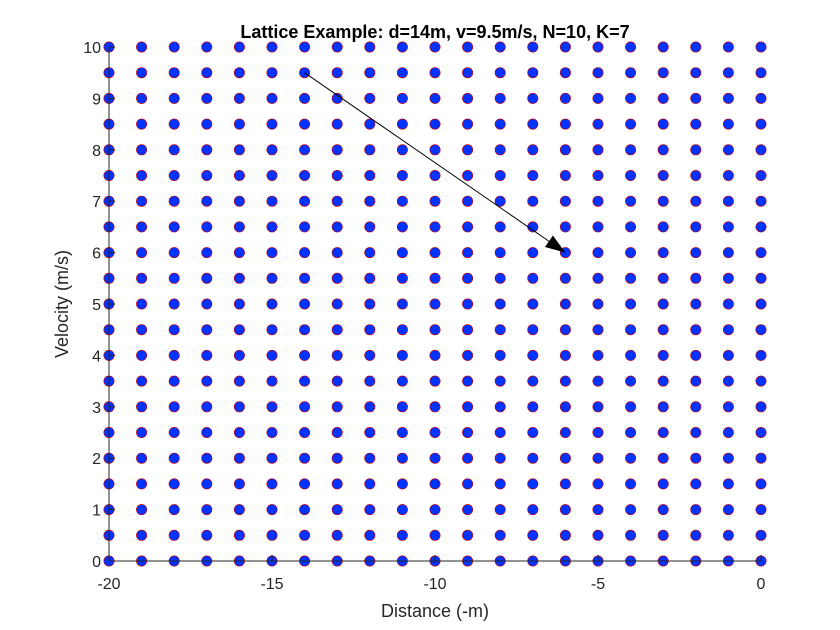 The image size is (840, 630). What do you see at coordinates (96, 511) in the screenshot?
I see `y-tick-label: 1` at bounding box center [96, 511].